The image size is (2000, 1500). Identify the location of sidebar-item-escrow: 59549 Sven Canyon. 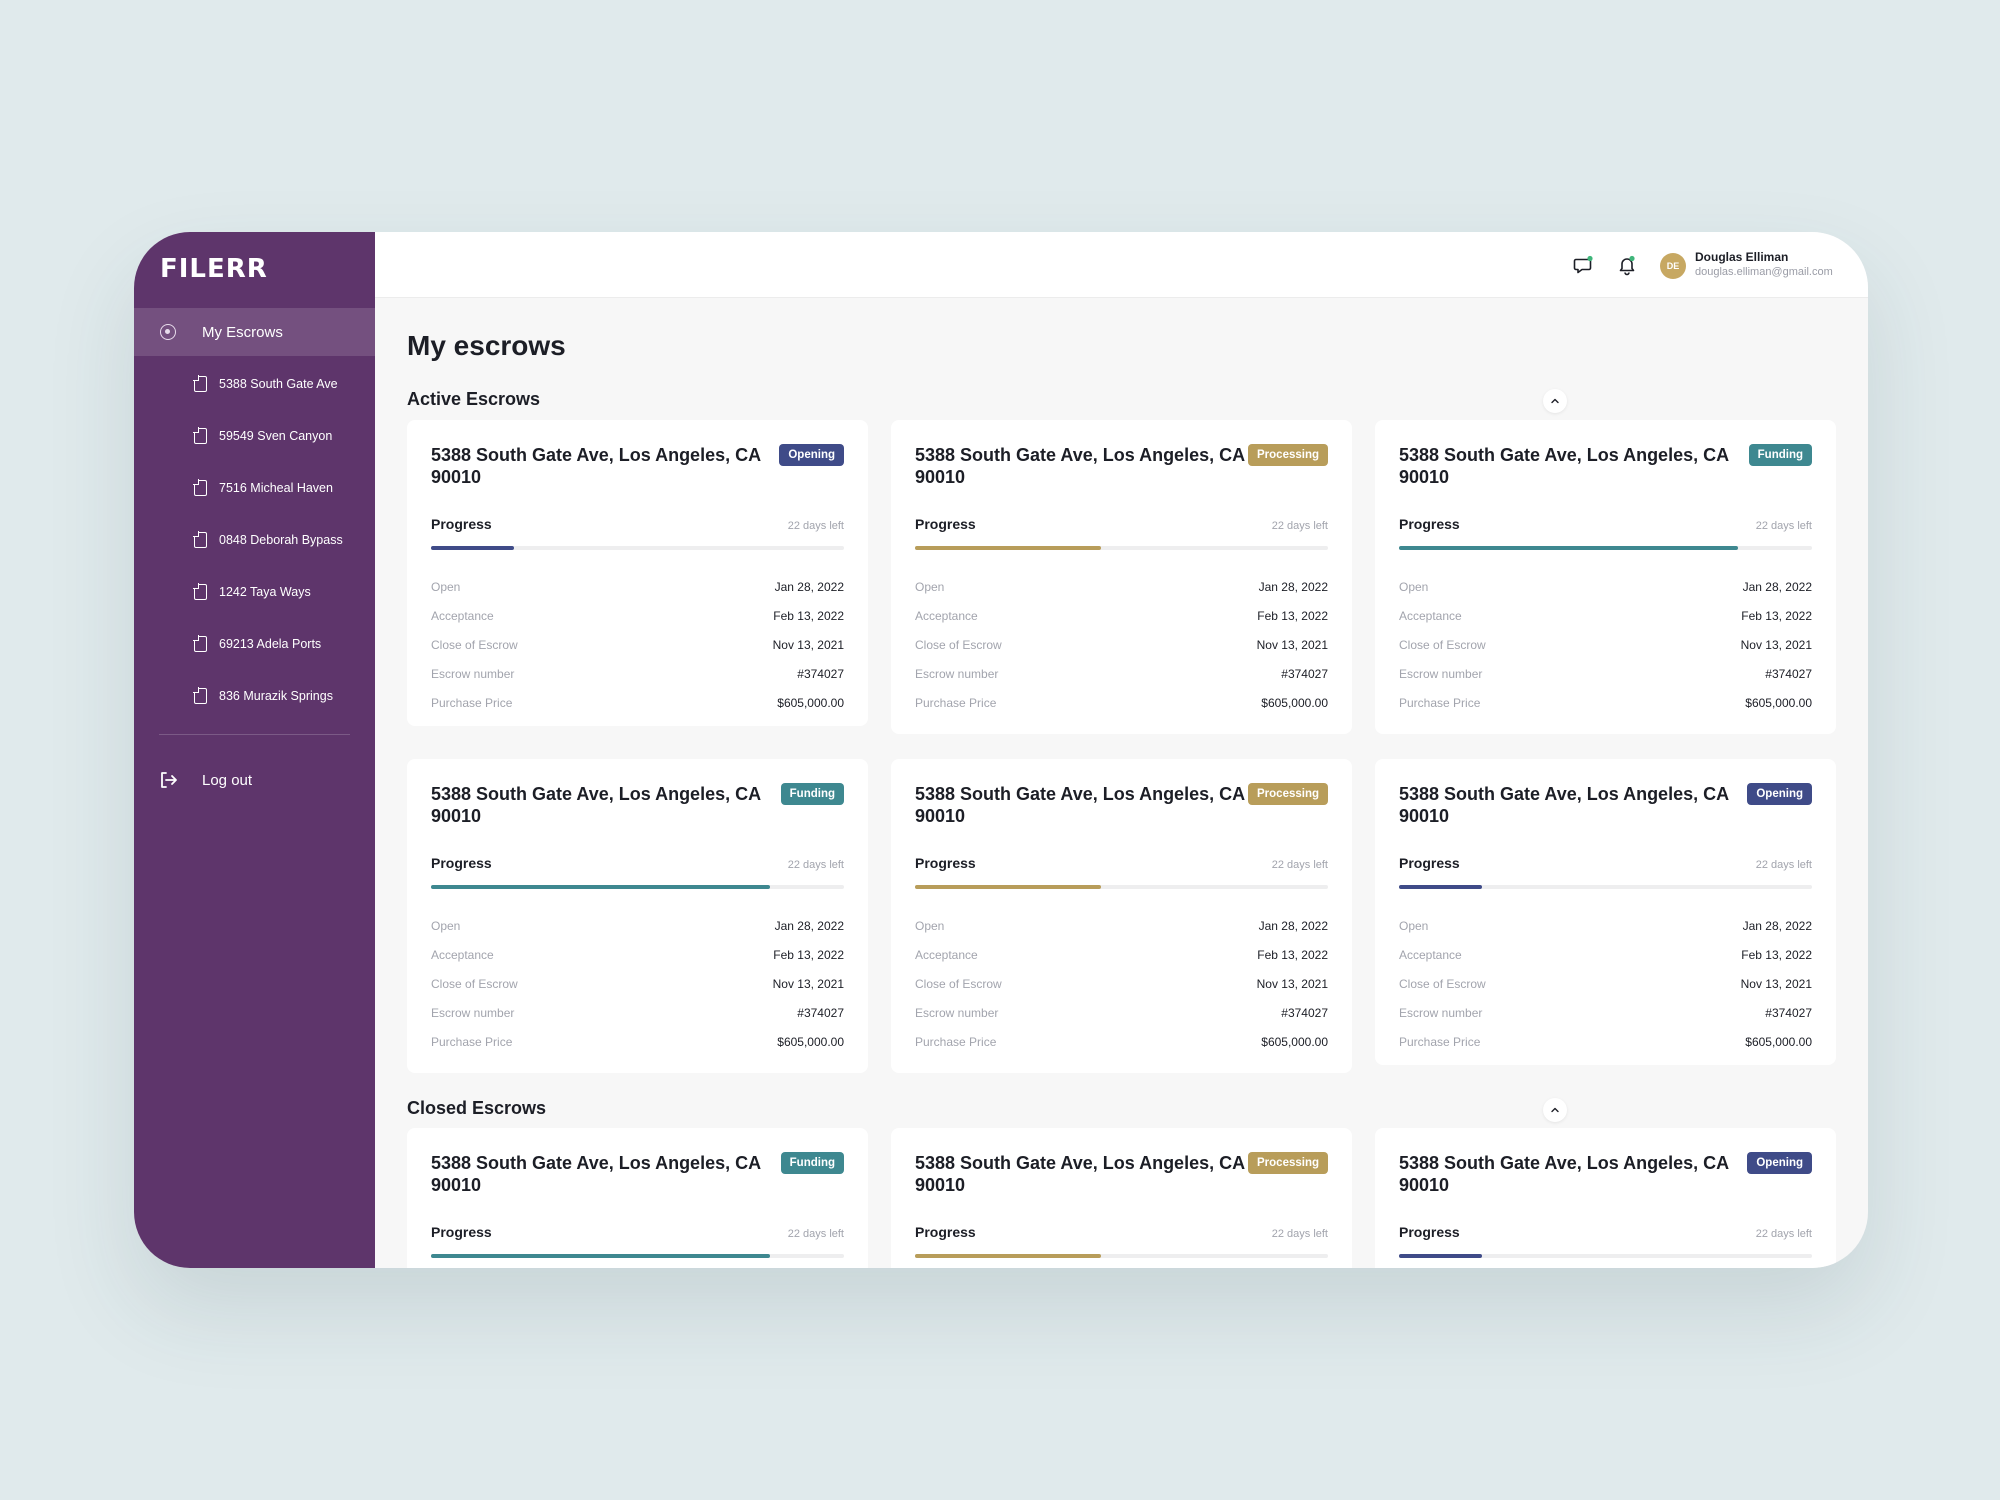
(254, 436).